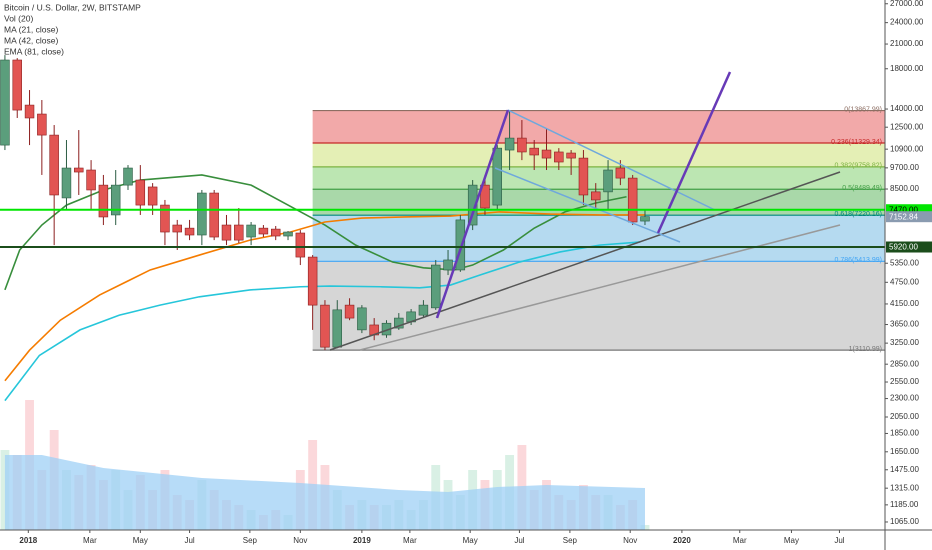 This screenshot has width=932, height=550. What do you see at coordinates (904, 167) in the screenshot?
I see `y-tick-label: 9700.00` at bounding box center [904, 167].